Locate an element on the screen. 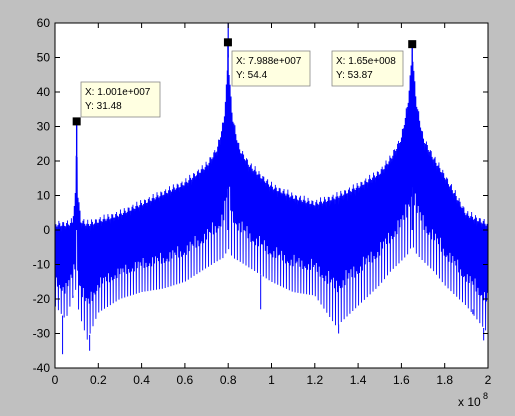  datatip-2: X: 7.988e+007 Y: 54.4 is located at coordinates (267, 62).